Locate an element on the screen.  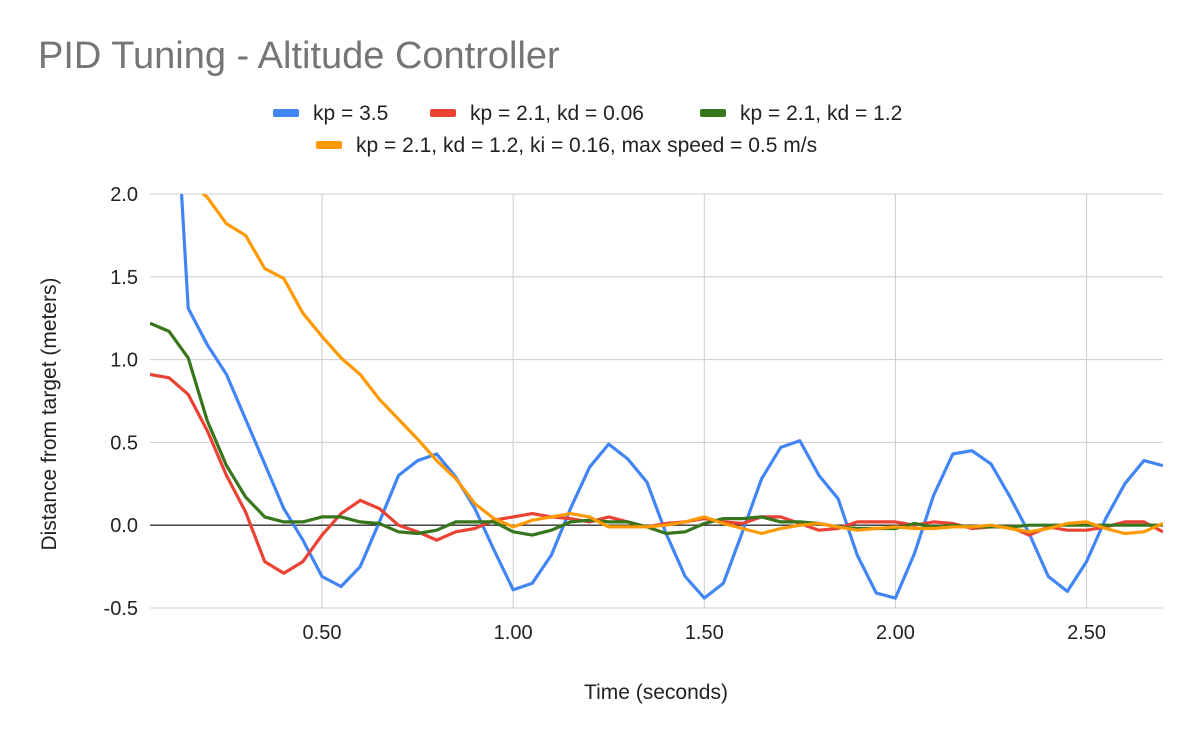
legend-label: kp = 2.1, kd = 1.2 is located at coordinates (821, 113).